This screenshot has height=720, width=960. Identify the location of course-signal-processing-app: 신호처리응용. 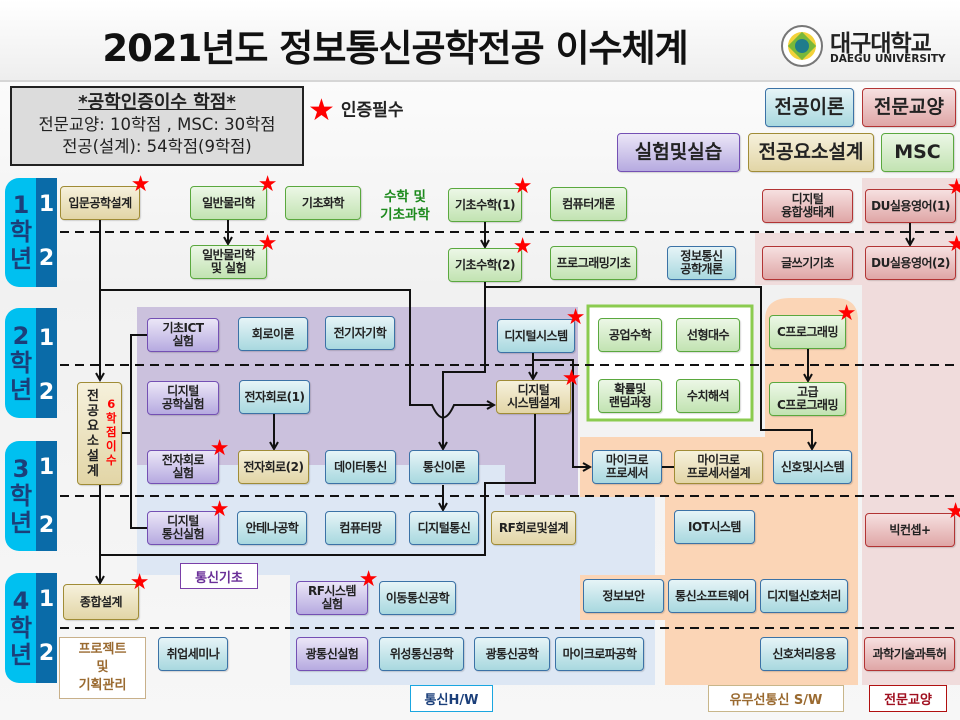
(804, 654).